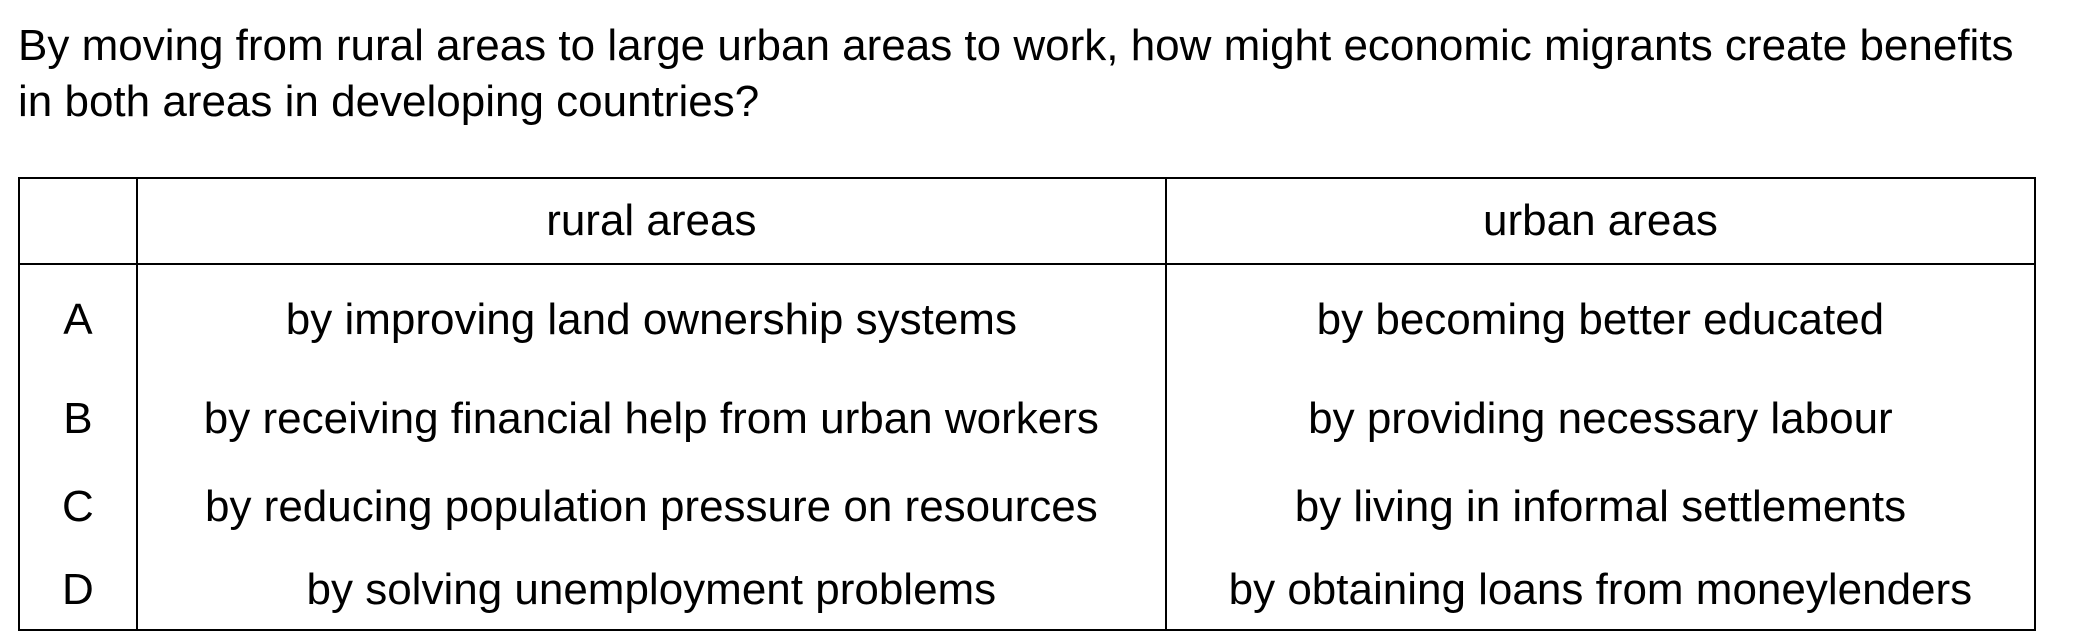 The width and height of the screenshot is (2100, 642). Describe the element at coordinates (651, 319) in the screenshot. I see `rural-benefit-cell: by improving land ownership systems` at that location.